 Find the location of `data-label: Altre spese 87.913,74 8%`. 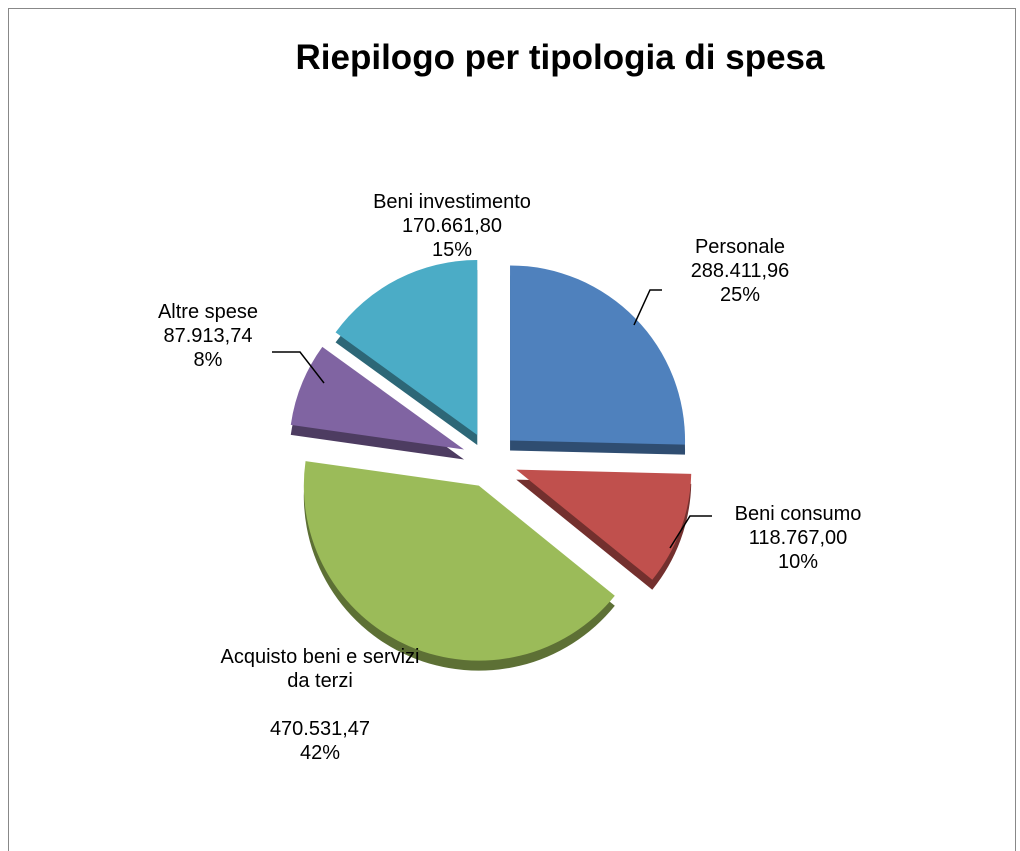

data-label: Altre spese 87.913,74 8% is located at coordinates (208, 336).